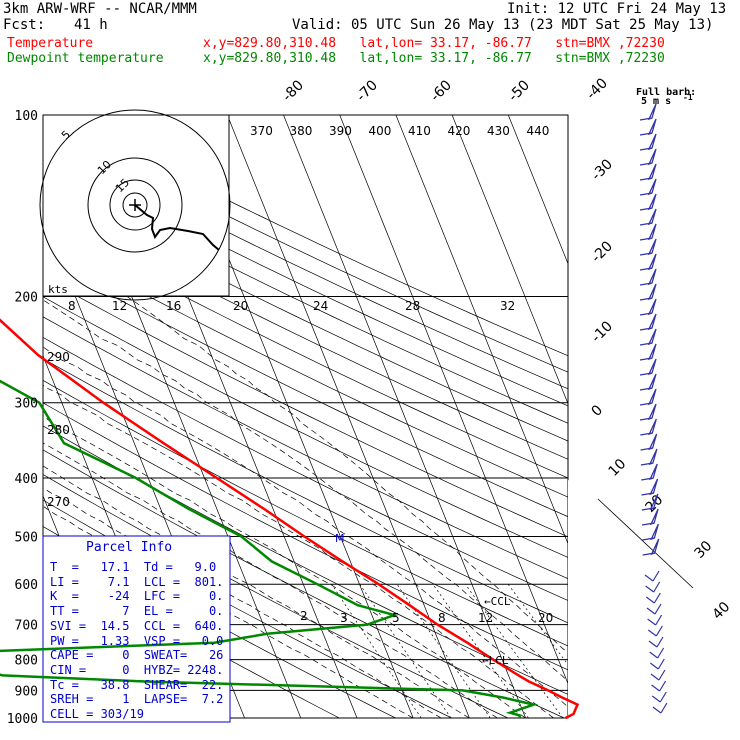  What do you see at coordinates (26, 116) in the screenshot?
I see `pressure-label-100: 100` at bounding box center [26, 116].